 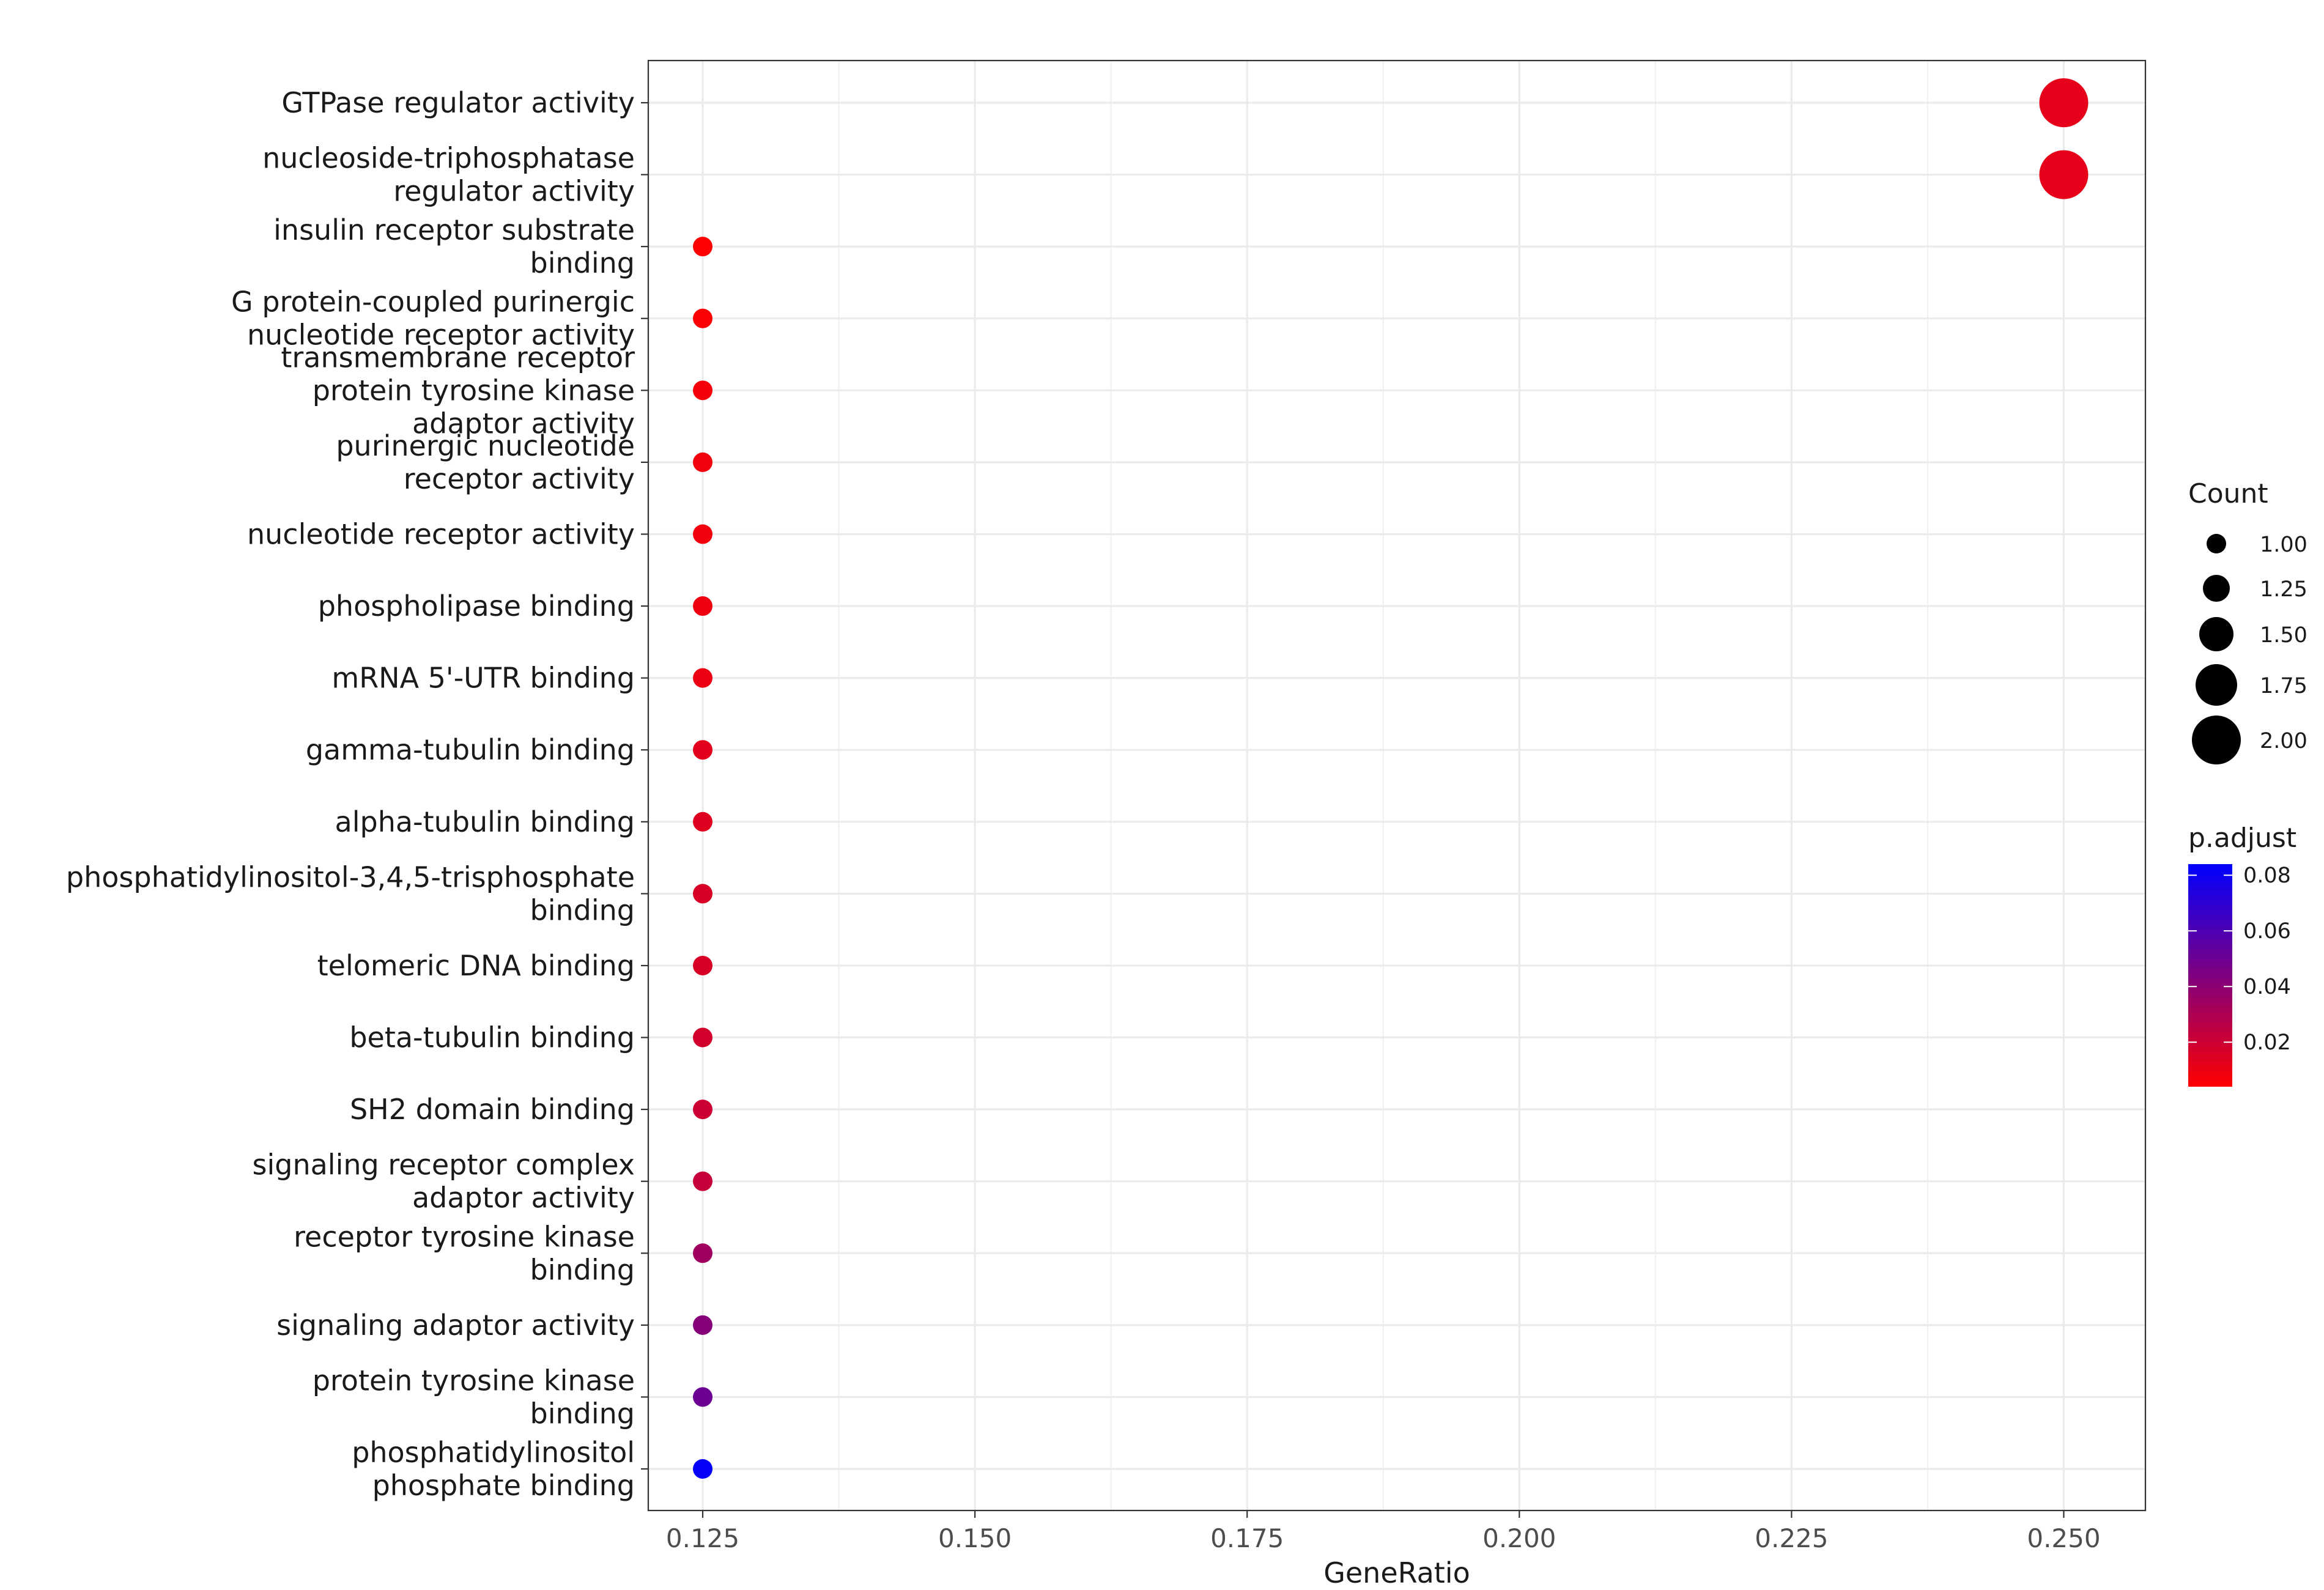 I want to click on x-tick-label: 0.200, so click(x=1519, y=1538).